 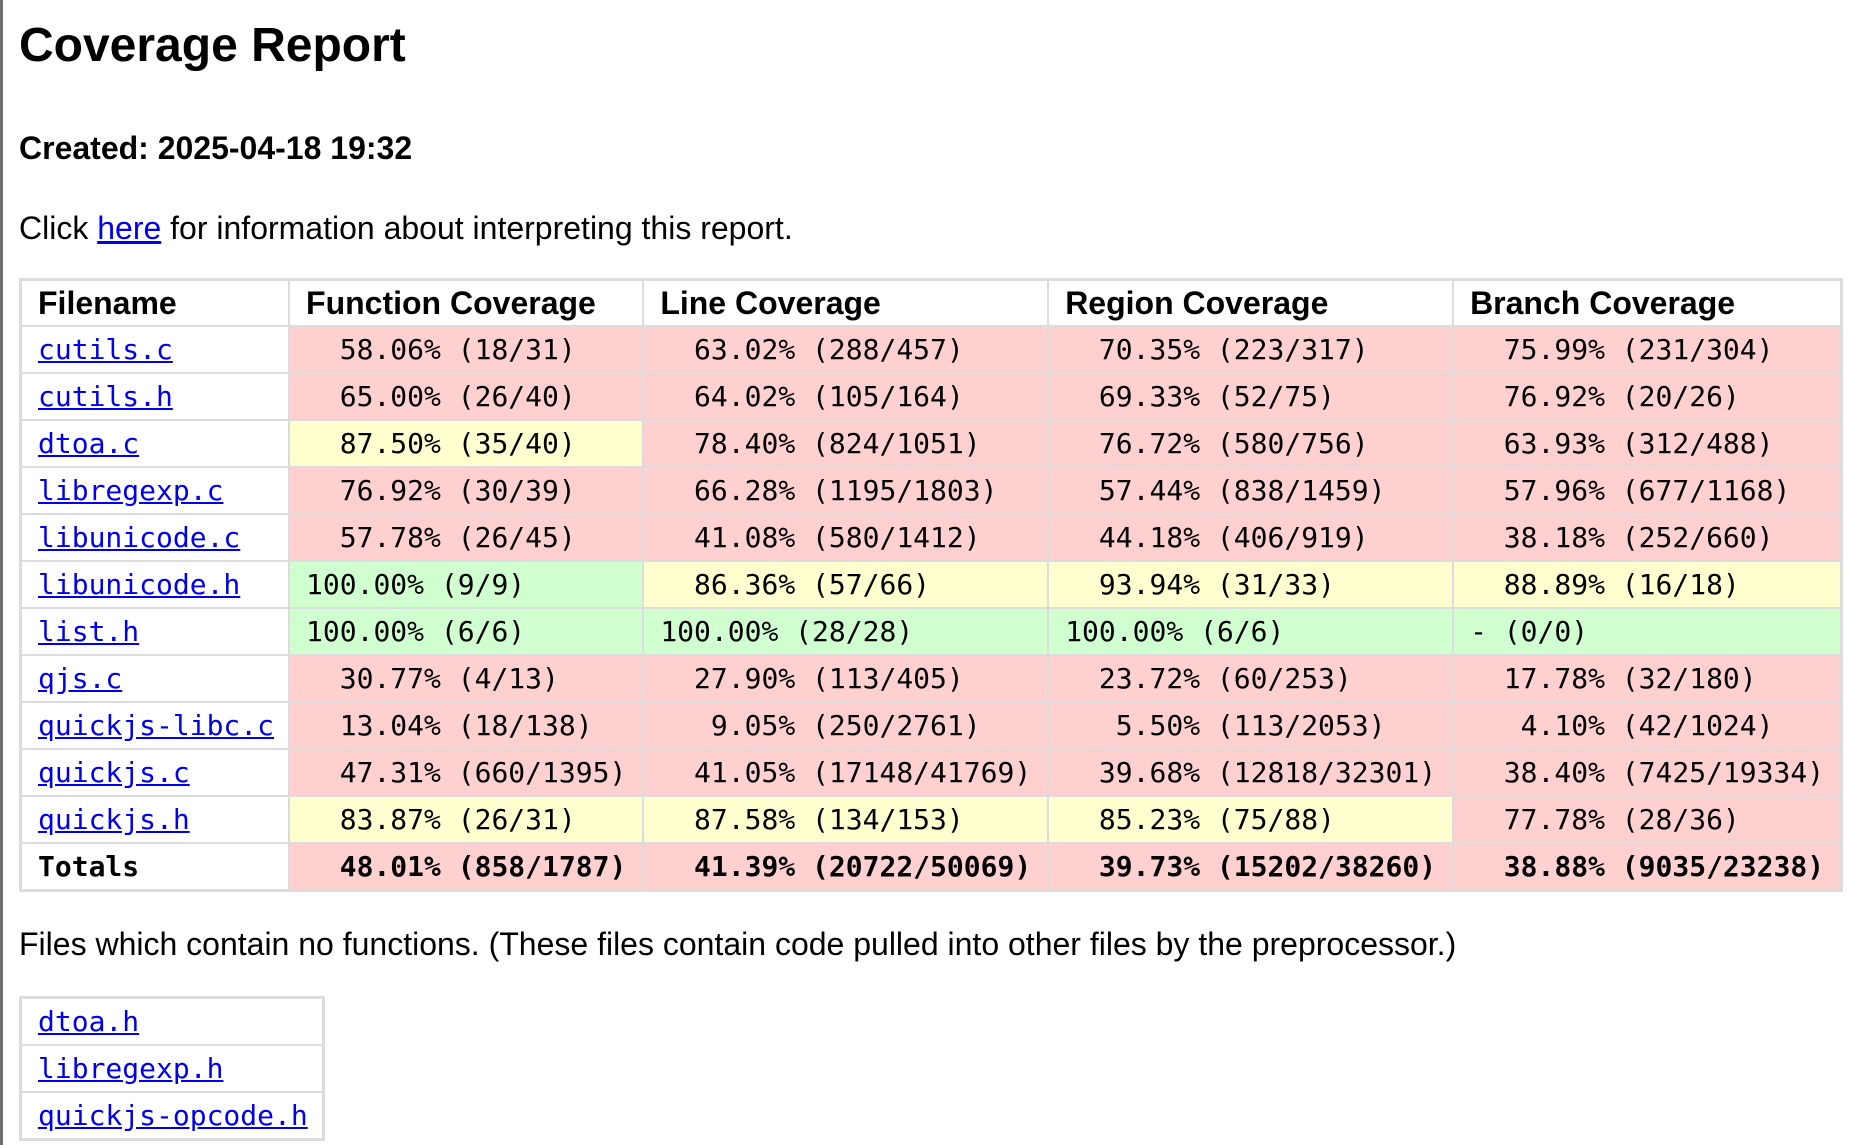 What do you see at coordinates (114, 819) in the screenshot?
I see `file-link: quickjs.h` at bounding box center [114, 819].